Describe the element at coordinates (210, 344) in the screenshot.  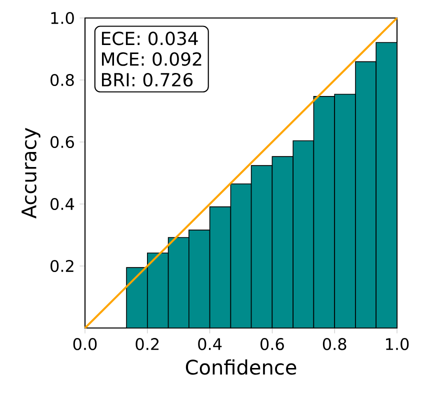
I see `x-tick-label: 0.4` at that location.